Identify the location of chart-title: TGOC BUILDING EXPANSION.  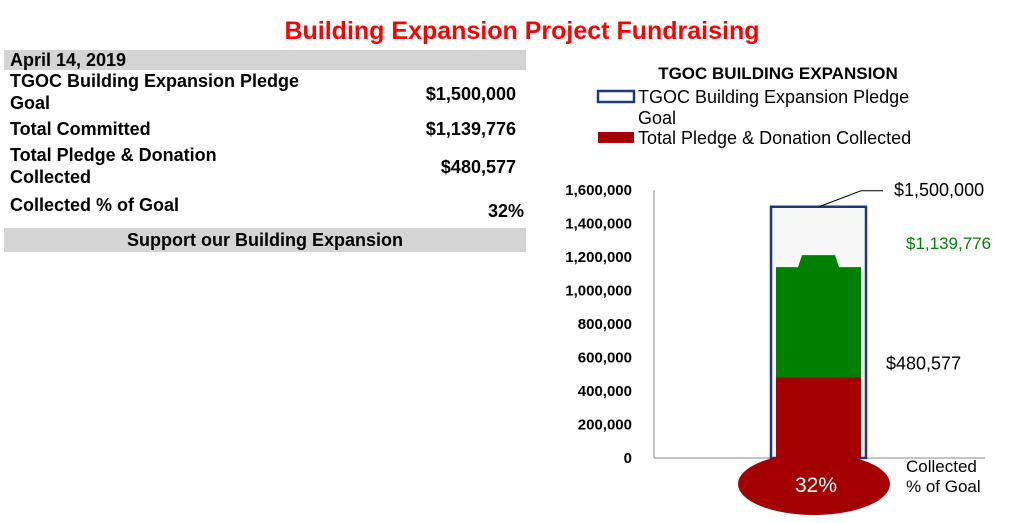
(778, 73).